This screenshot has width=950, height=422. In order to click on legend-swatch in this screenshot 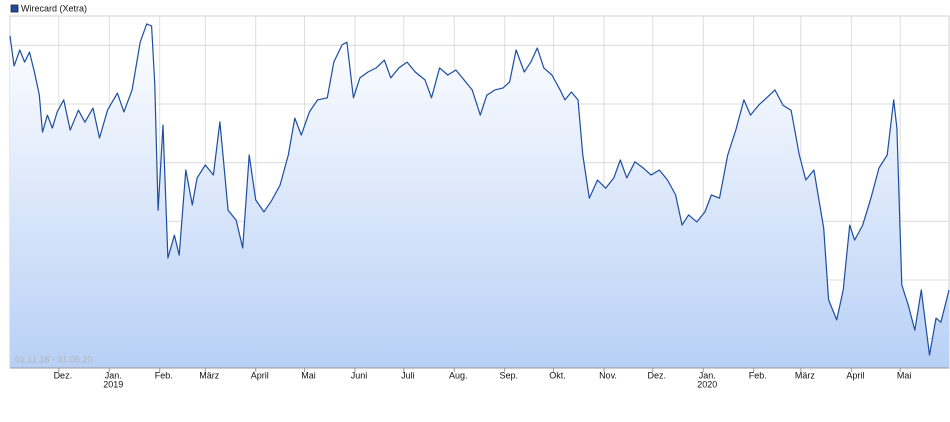, I will do `click(14, 8)`.